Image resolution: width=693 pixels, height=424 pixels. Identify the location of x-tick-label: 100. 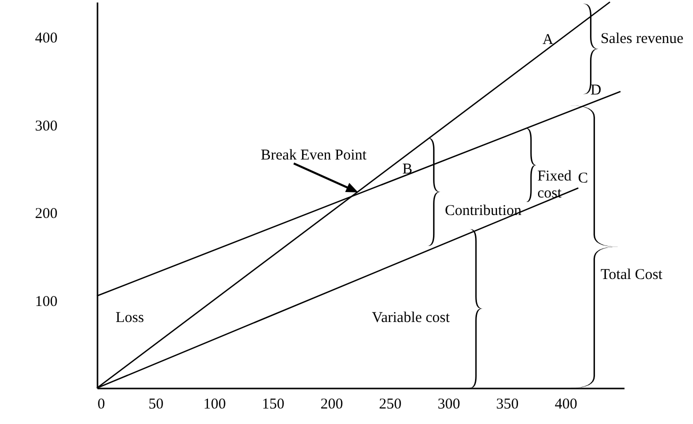
(214, 404).